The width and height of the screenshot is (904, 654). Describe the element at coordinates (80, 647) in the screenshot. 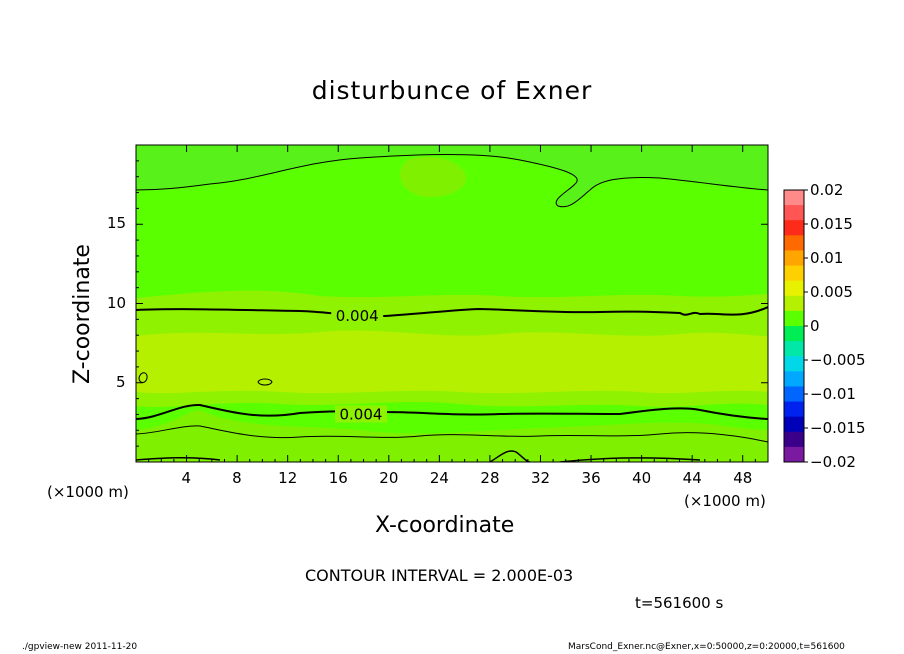

I see `footer-left-text: ./gpview-new 2011-11-20` at that location.